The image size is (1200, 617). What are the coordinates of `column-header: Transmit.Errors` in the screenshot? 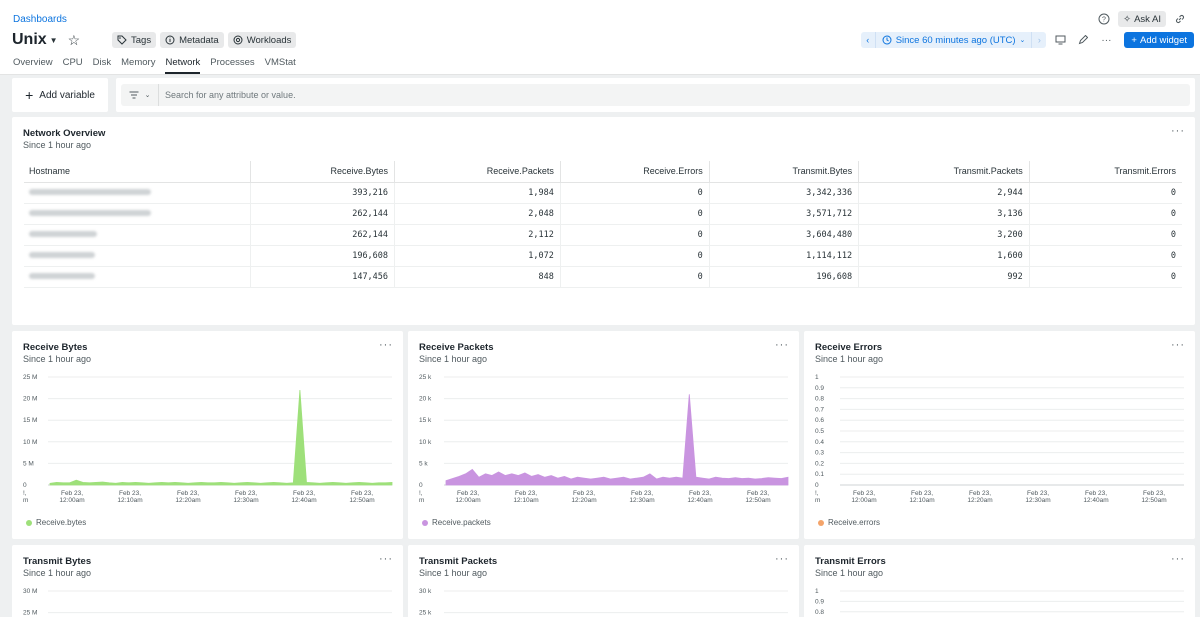 It's located at (1105, 172).